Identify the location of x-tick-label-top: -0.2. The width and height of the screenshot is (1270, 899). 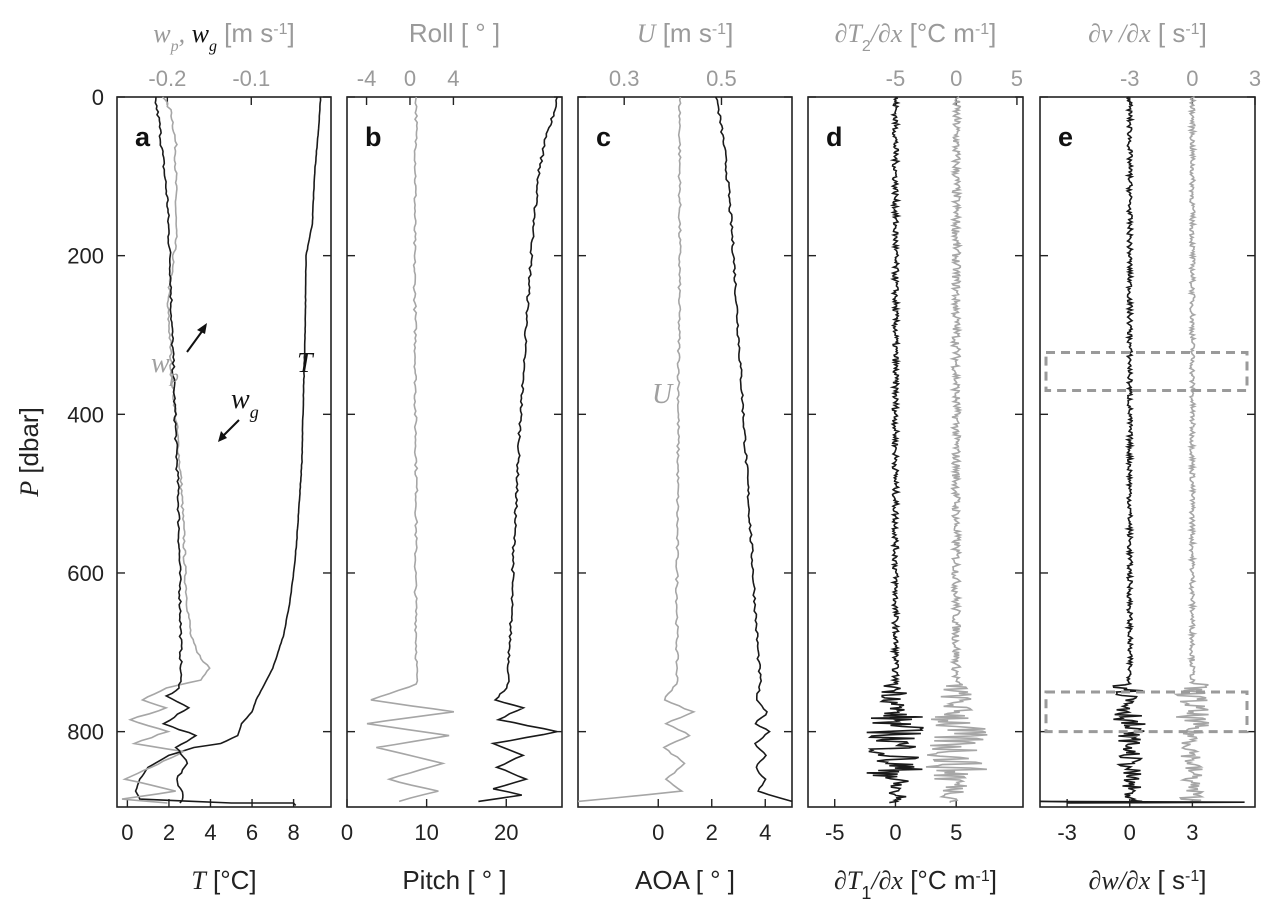
(167, 78).